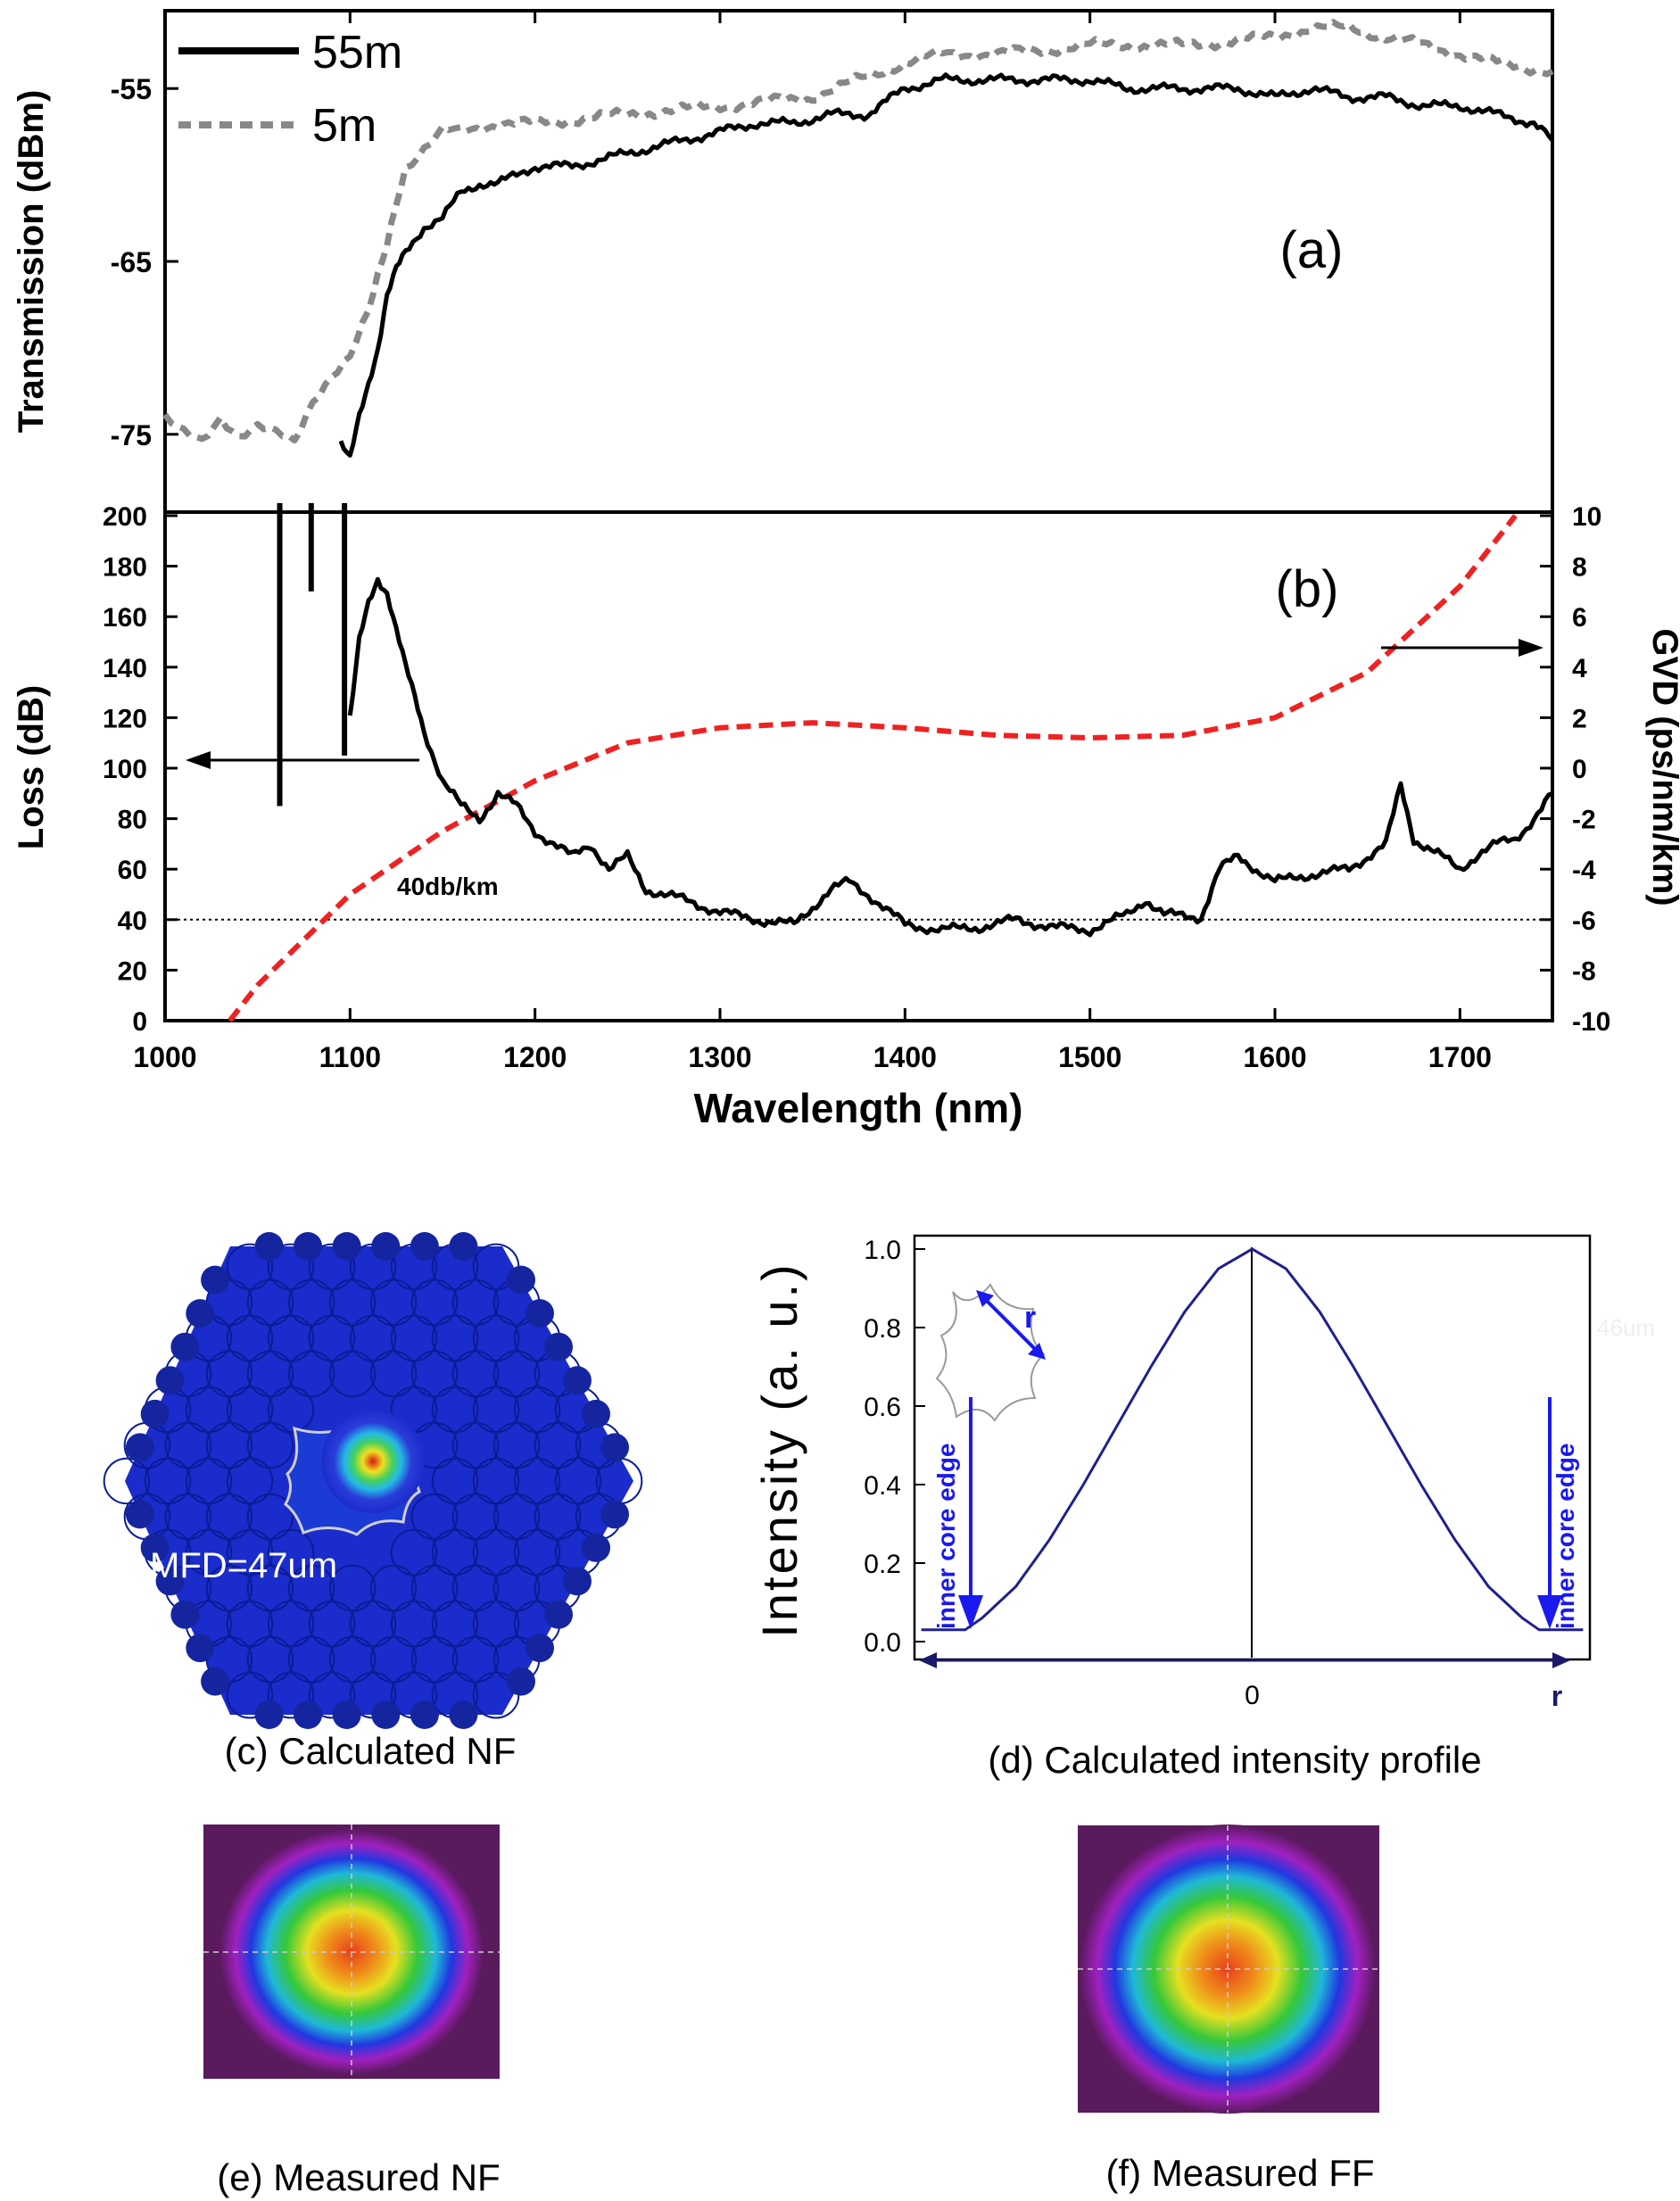 Image resolution: width=1680 pixels, height=2201 pixels. Describe the element at coordinates (1558, 1513) in the screenshot. I see `inner-core-edge-right: inner core edge` at that location.